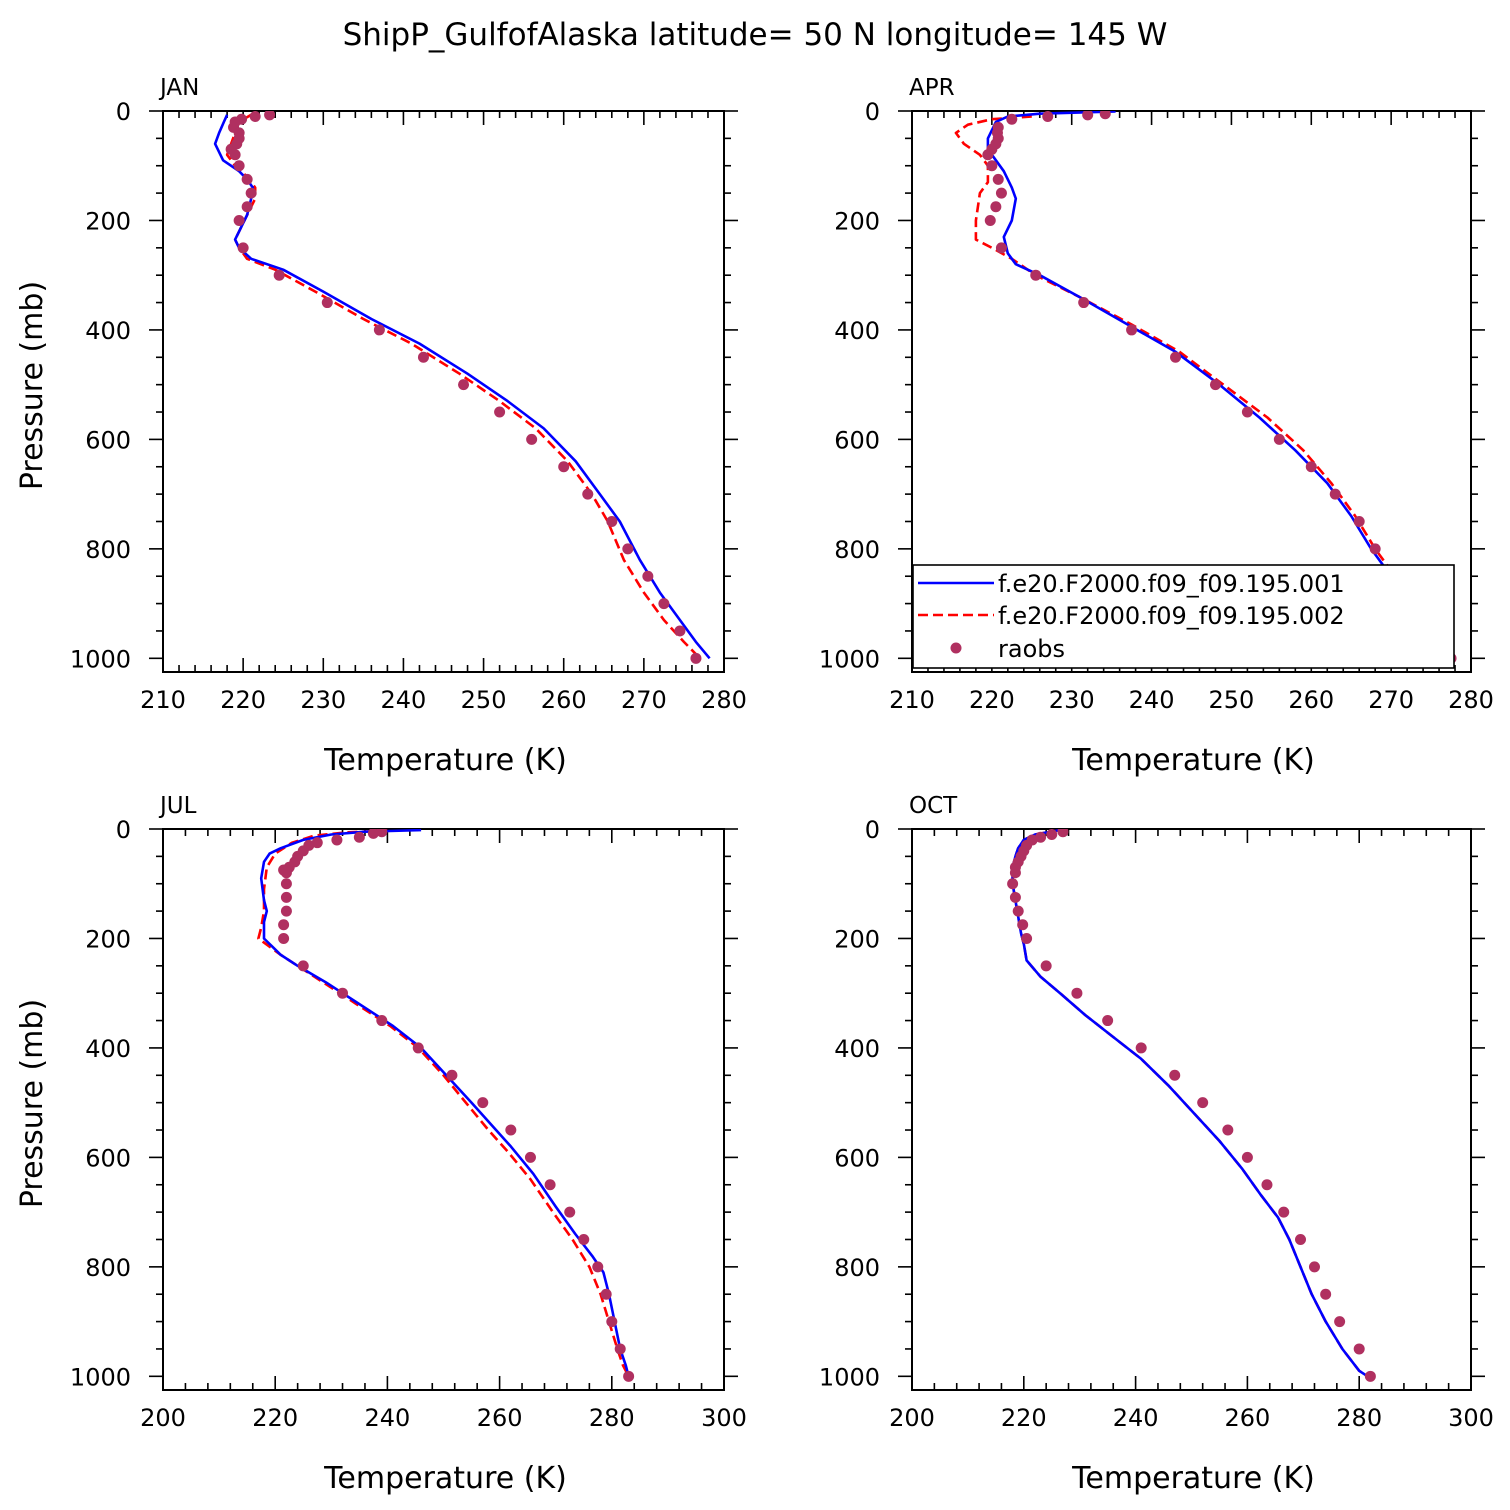  Describe the element at coordinates (1471, 1418) in the screenshot. I see `x-tick-label: 300` at that location.